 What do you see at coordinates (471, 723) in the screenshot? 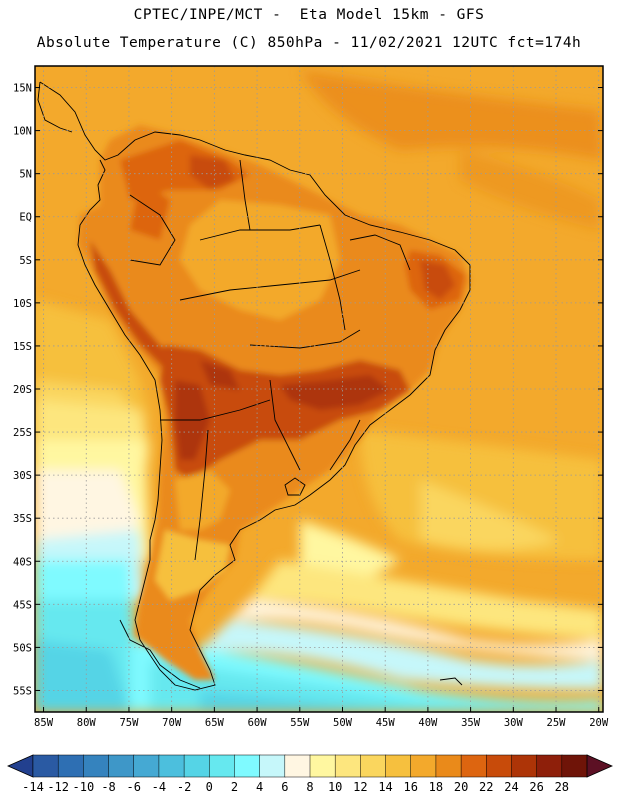
I see `lon-tick-label: 35W` at bounding box center [471, 723].